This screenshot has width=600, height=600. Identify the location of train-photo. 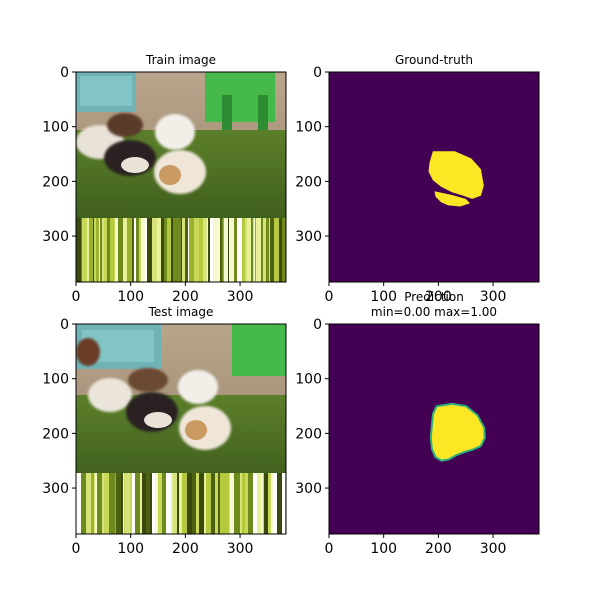
(181, 177).